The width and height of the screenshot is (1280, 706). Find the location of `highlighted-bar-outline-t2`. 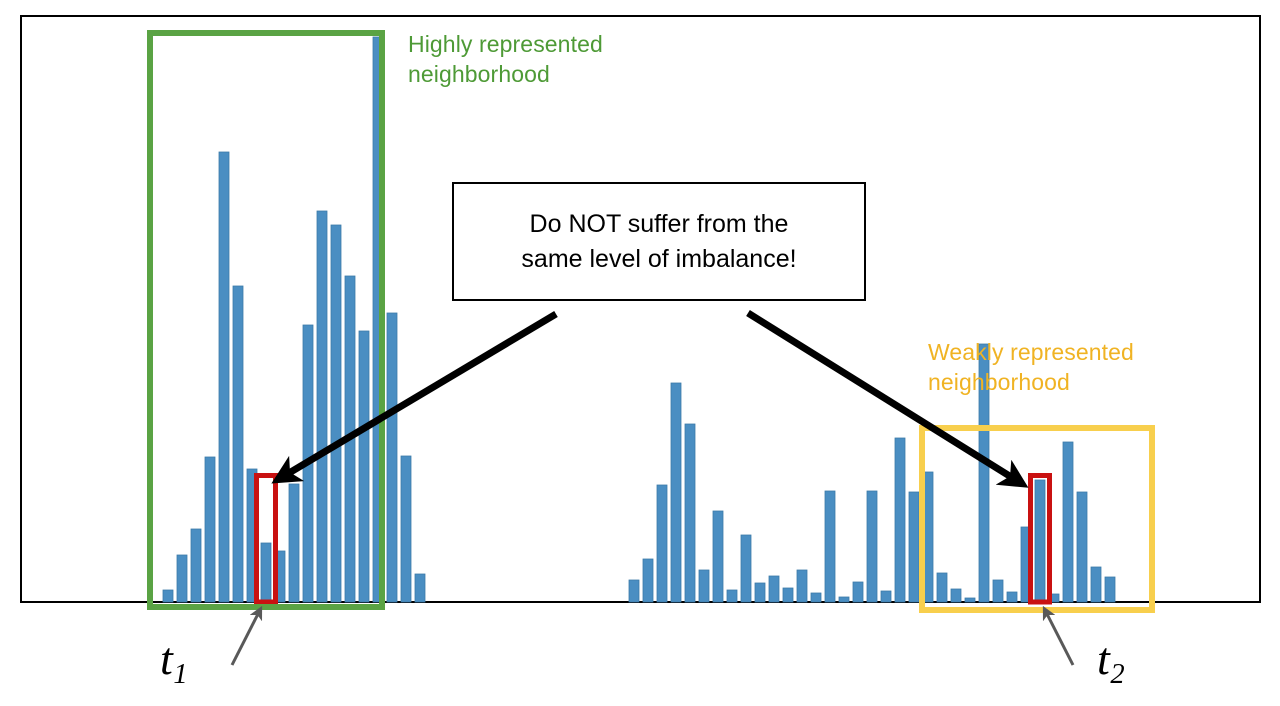

highlighted-bar-outline-t2 is located at coordinates (1040, 539).